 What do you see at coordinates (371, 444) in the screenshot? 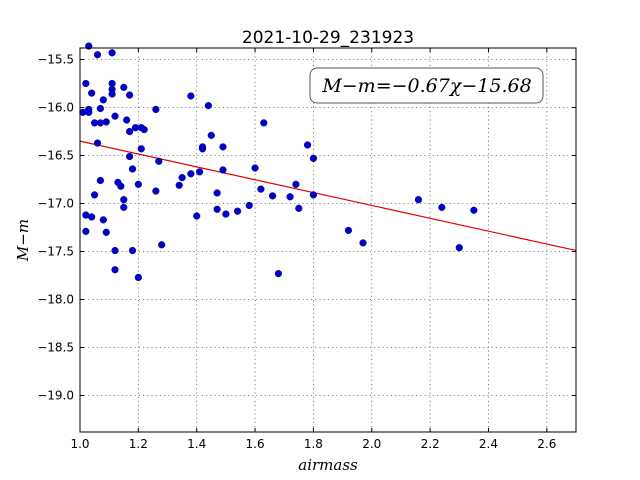
I see `x-tick-label: 2.0` at bounding box center [371, 444].